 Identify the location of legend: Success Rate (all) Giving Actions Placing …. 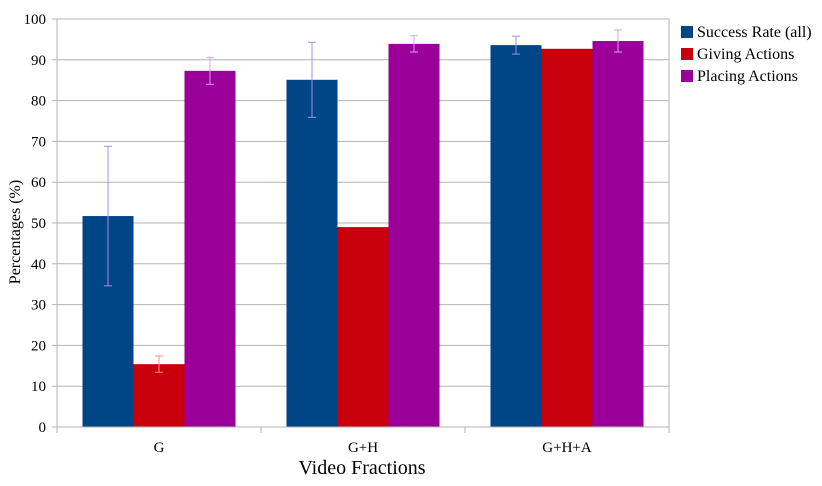
(746, 54).